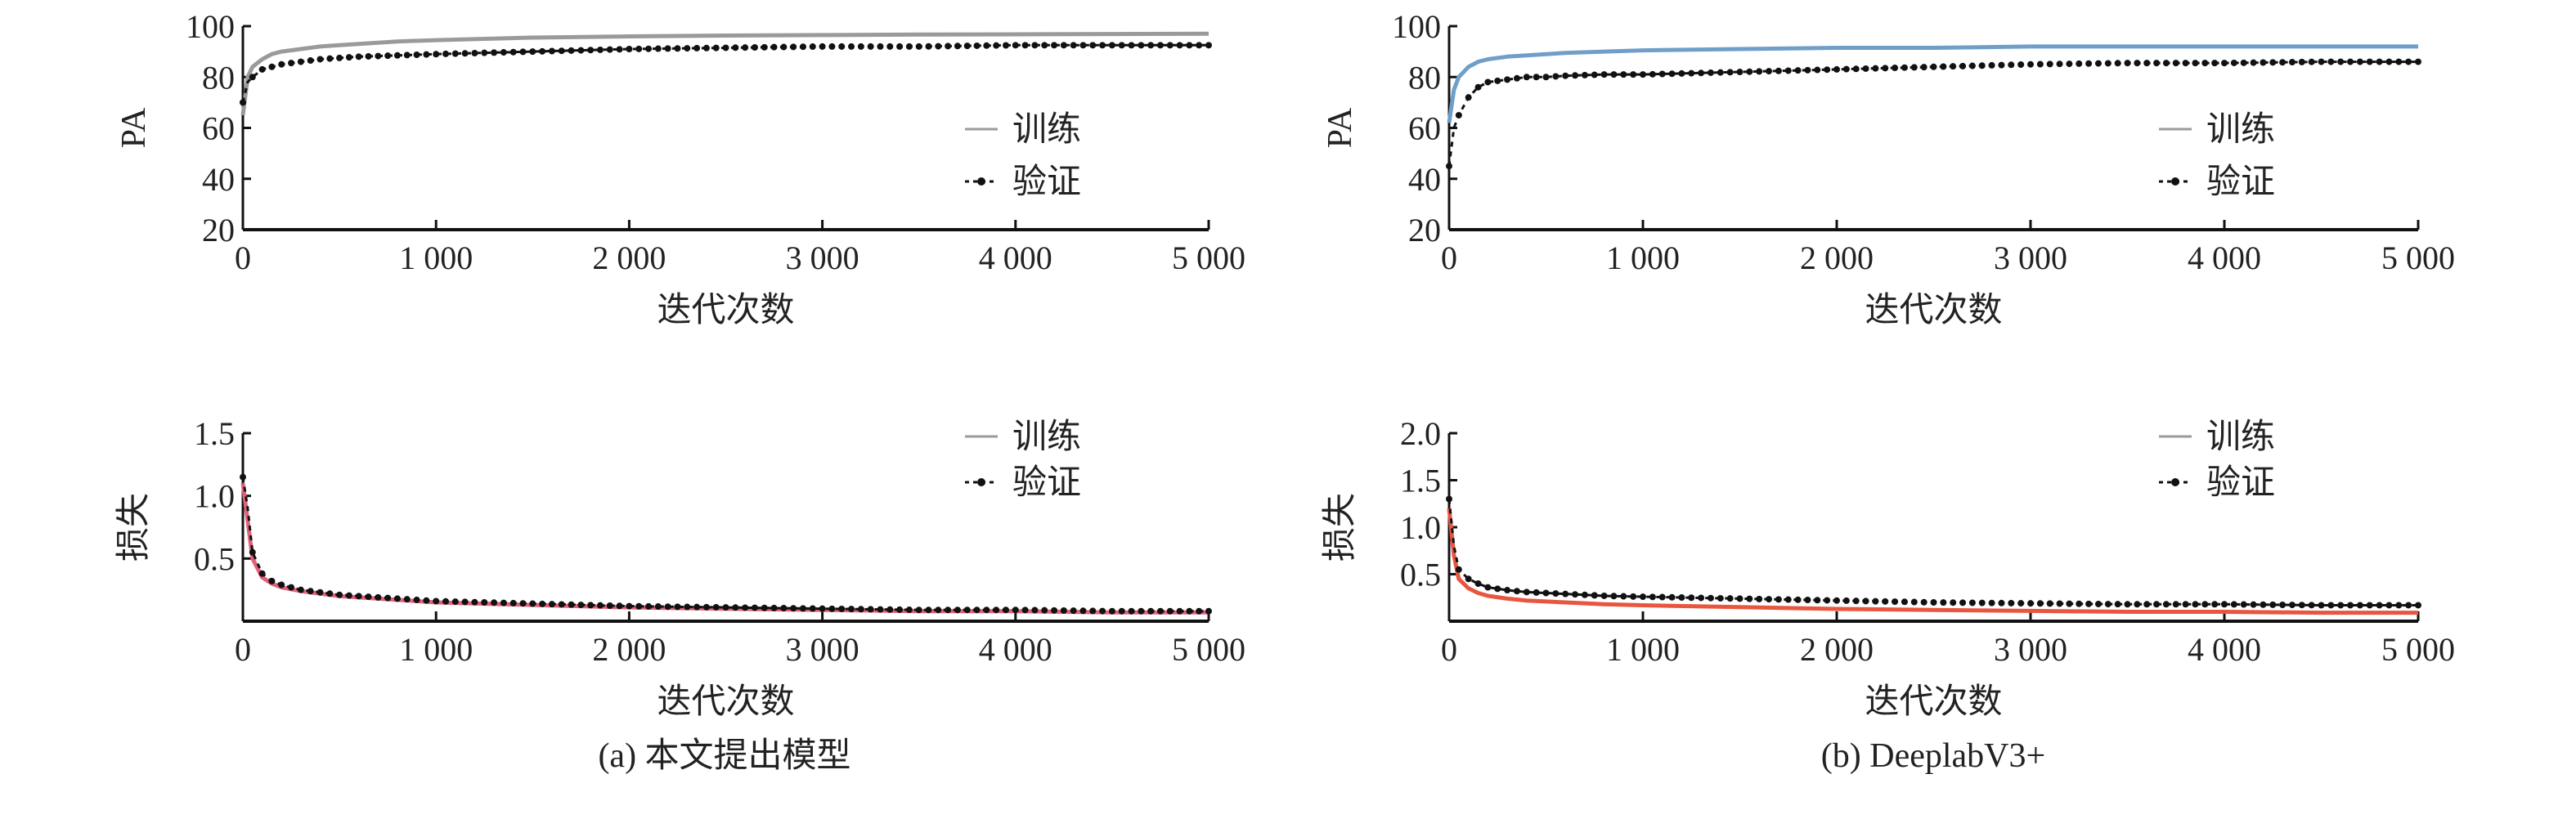  Describe the element at coordinates (2175, 482) in the screenshot. I see `legend-marker-val` at that location.